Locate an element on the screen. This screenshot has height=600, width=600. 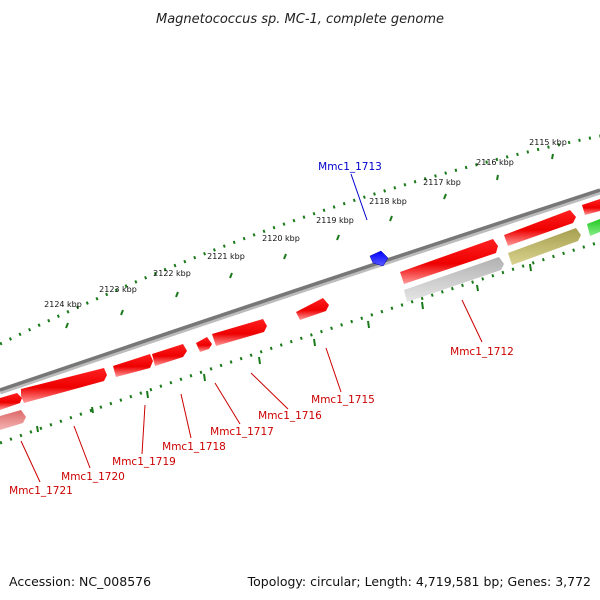
label-mmc1-1716: Mmc1_1716 is located at coordinates (290, 416).